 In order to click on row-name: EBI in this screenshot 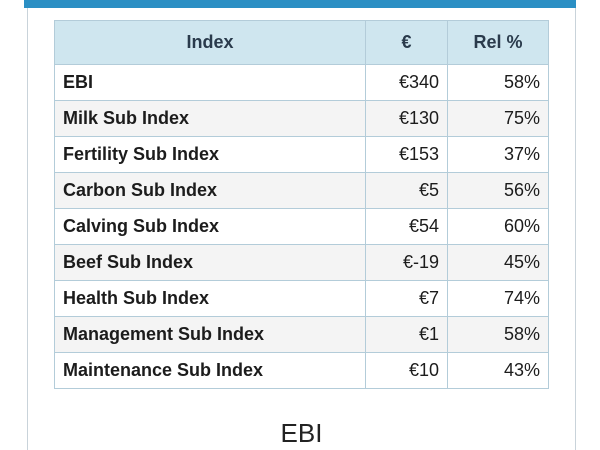, I will do `click(210, 82)`.